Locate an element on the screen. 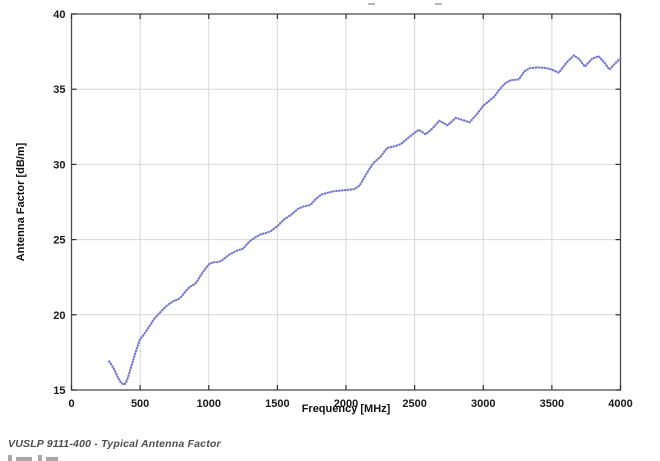 This screenshot has width=660, height=461. y-tick-label: 35 is located at coordinates (59, 90).